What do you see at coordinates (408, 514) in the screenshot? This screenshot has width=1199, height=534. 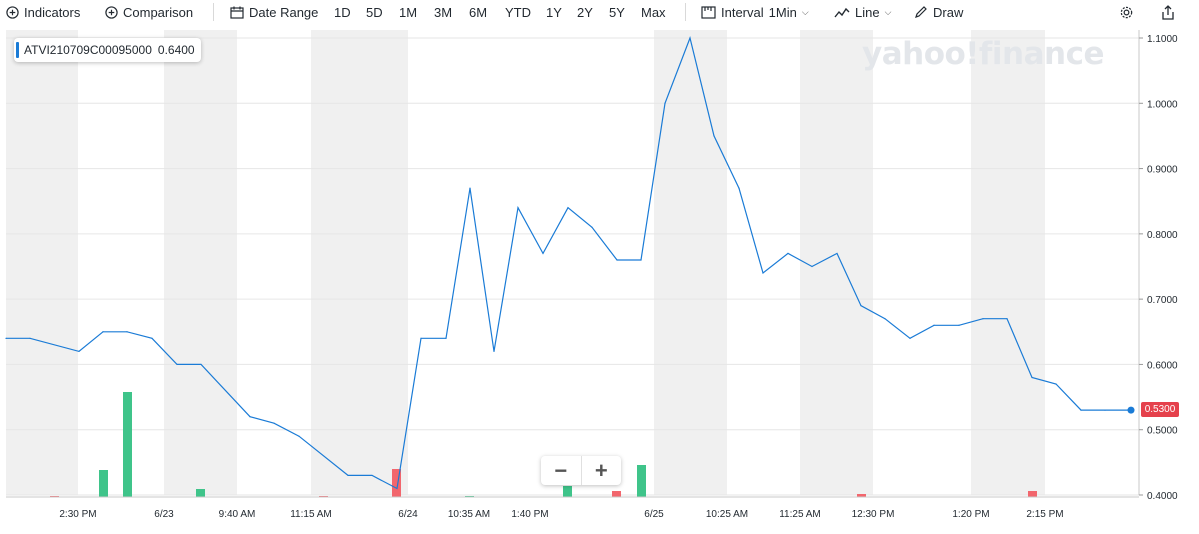 I see `x-tick-label: 6/24` at bounding box center [408, 514].